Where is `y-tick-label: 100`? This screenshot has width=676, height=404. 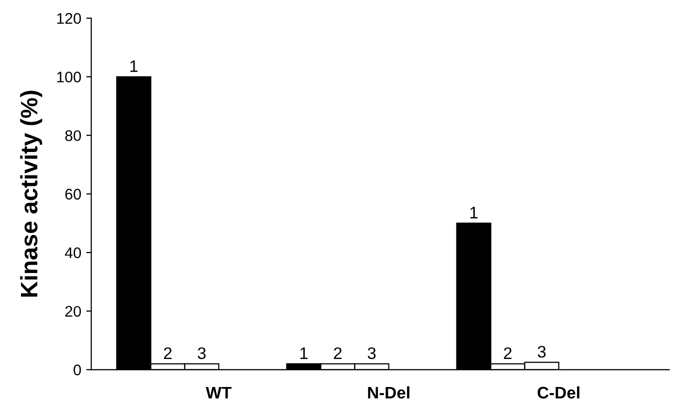 y-tick-label: 100 is located at coordinates (69, 77).